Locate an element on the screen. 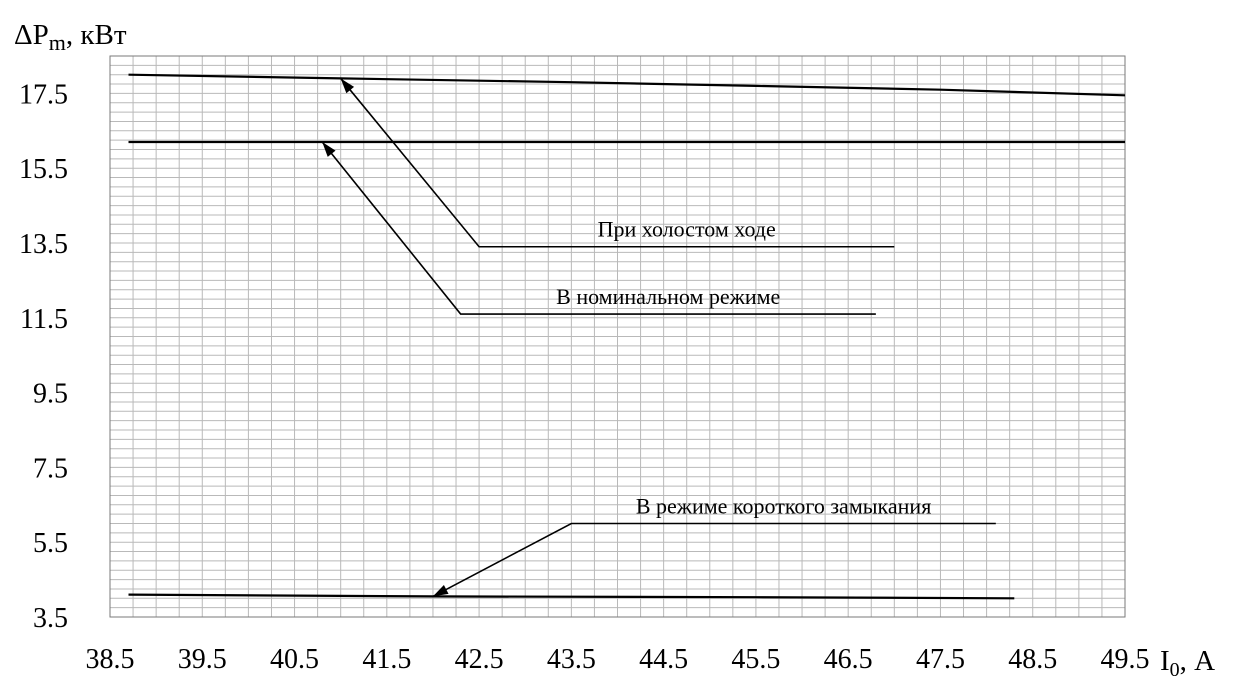  x-tick-label: 45.5 is located at coordinates (755, 659).